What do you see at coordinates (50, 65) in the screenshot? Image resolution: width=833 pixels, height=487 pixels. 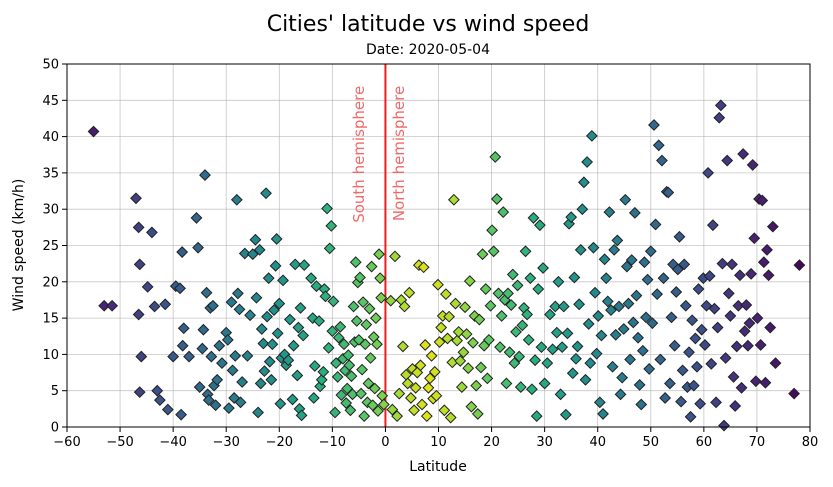 I see `y-tick-label: 50` at bounding box center [50, 65].